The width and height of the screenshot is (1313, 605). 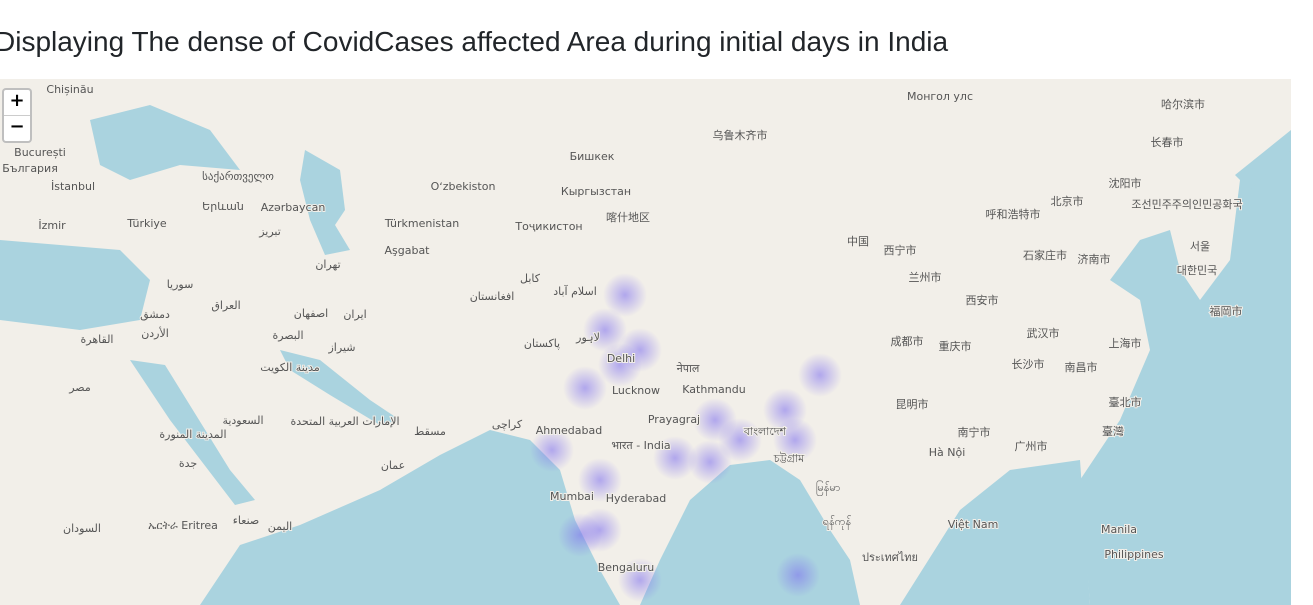 What do you see at coordinates (269, 231) in the screenshot?
I see `place-label: تبریز` at bounding box center [269, 231].